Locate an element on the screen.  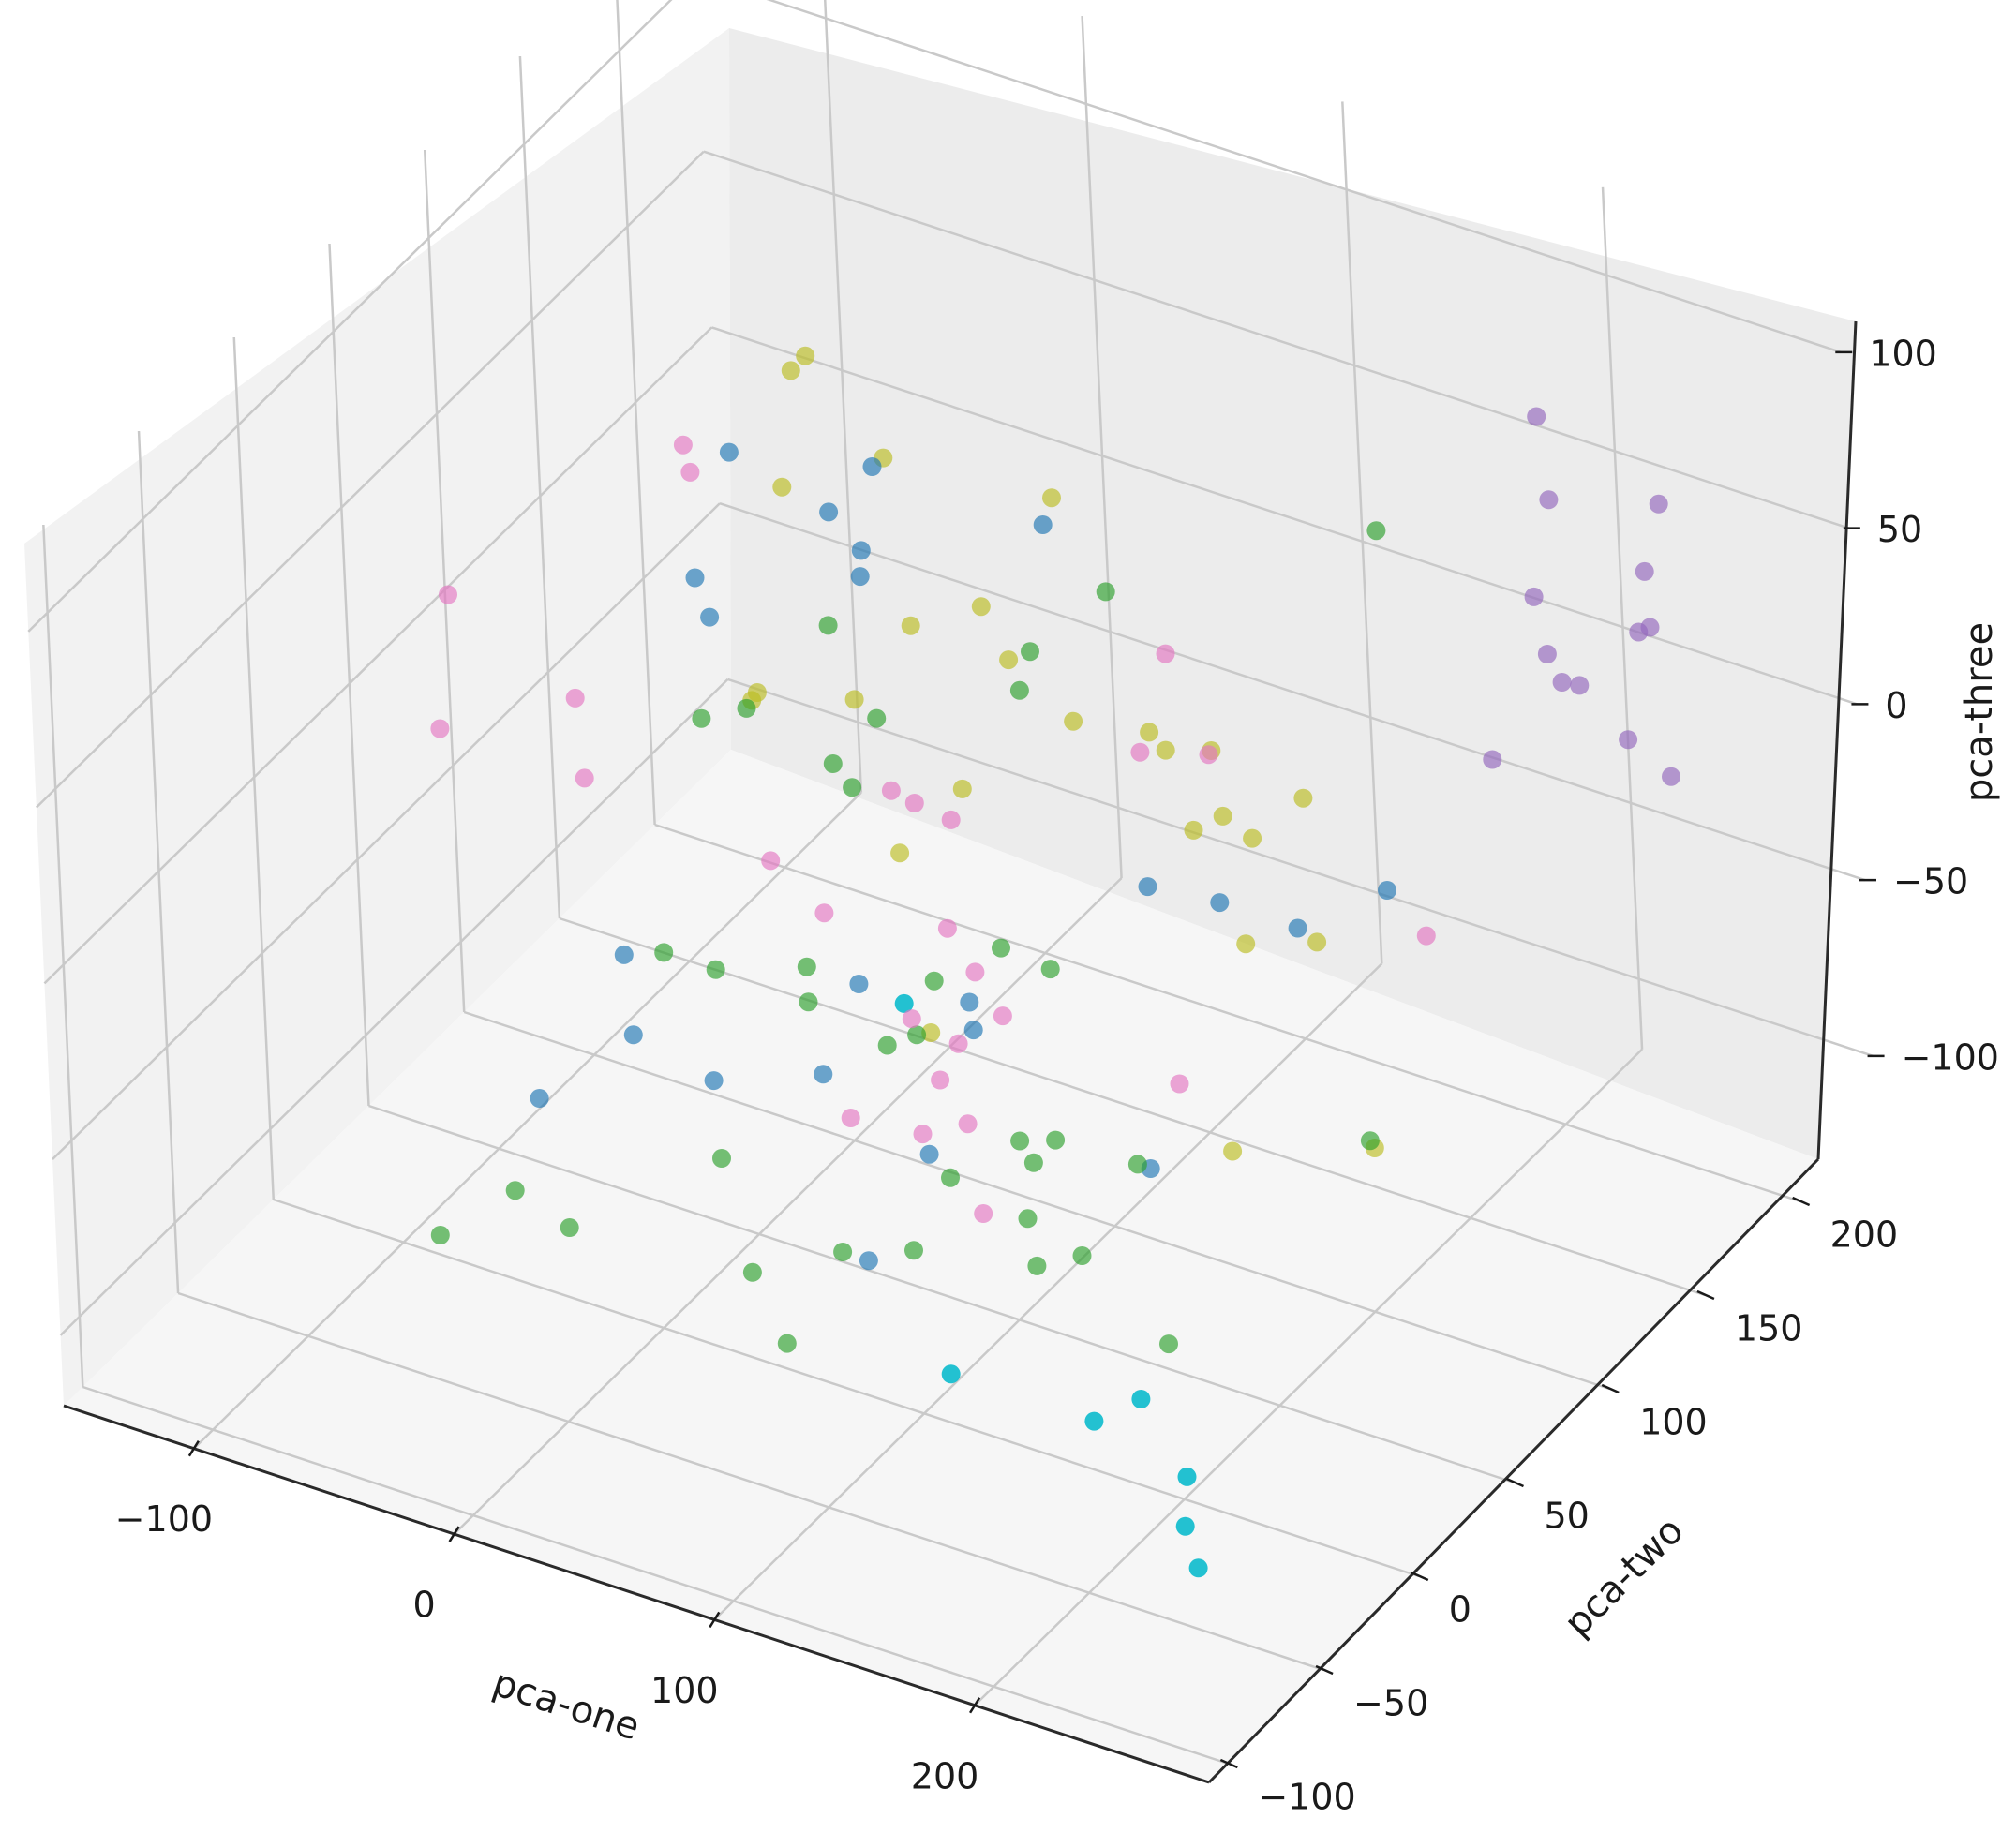
x-grid-line-floor is located at coordinates (527, 1120).